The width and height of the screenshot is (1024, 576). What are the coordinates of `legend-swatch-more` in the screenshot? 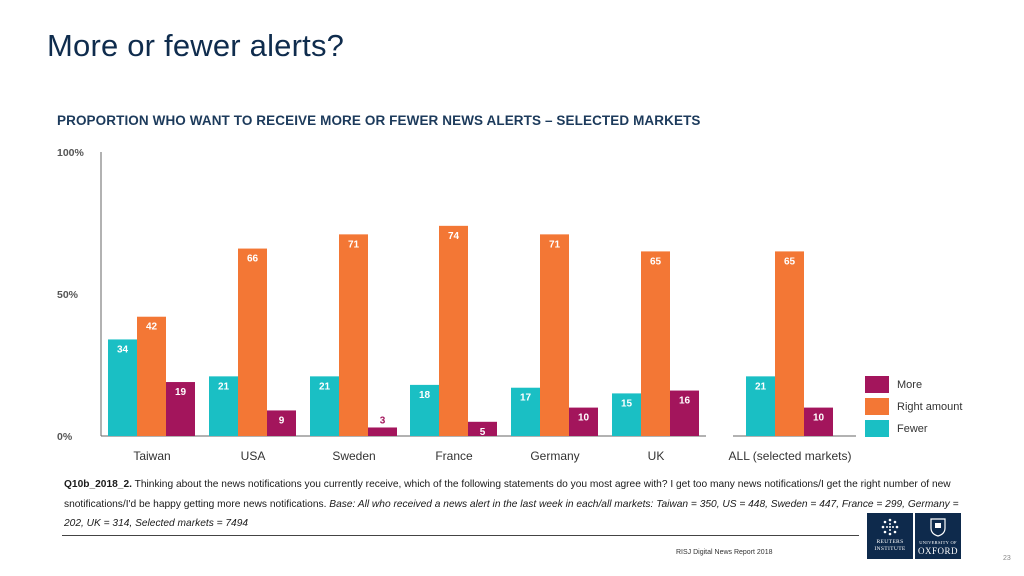 It's located at (877, 384).